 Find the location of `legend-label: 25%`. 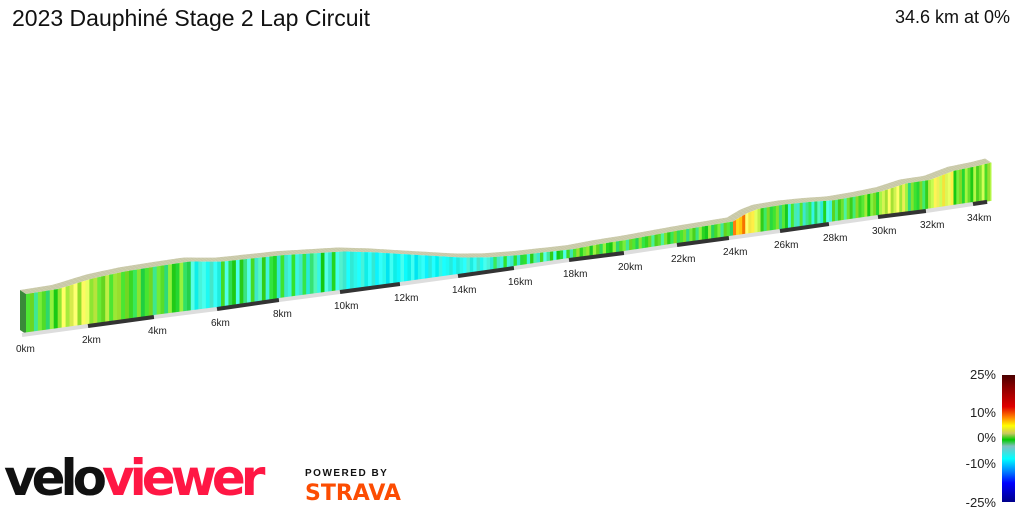

legend-label: 25% is located at coordinates (982, 374).